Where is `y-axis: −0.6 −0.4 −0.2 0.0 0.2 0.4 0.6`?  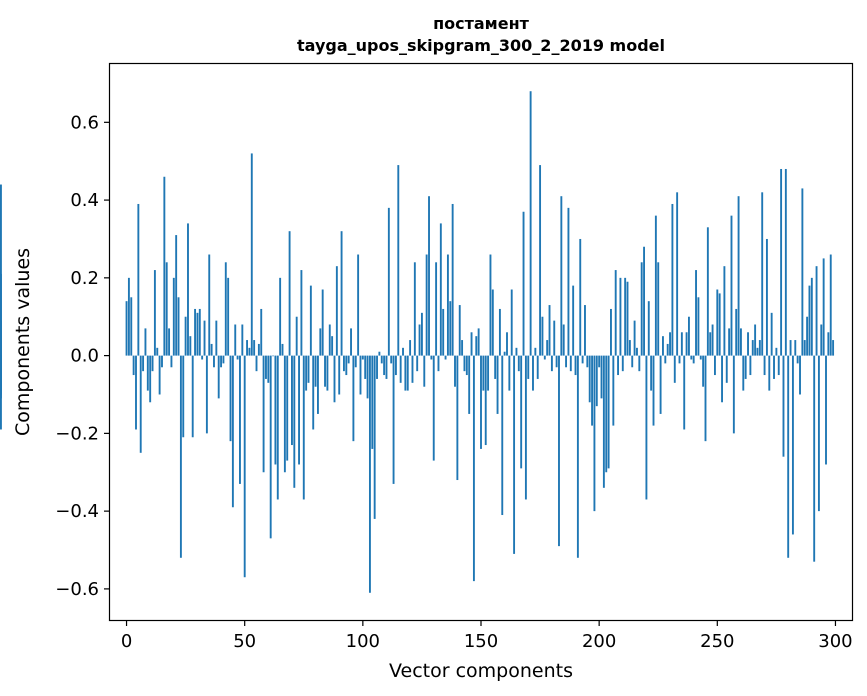 y-axis: −0.6 −0.4 −0.2 0.0 0.2 0.4 0.6 is located at coordinates (82, 356).